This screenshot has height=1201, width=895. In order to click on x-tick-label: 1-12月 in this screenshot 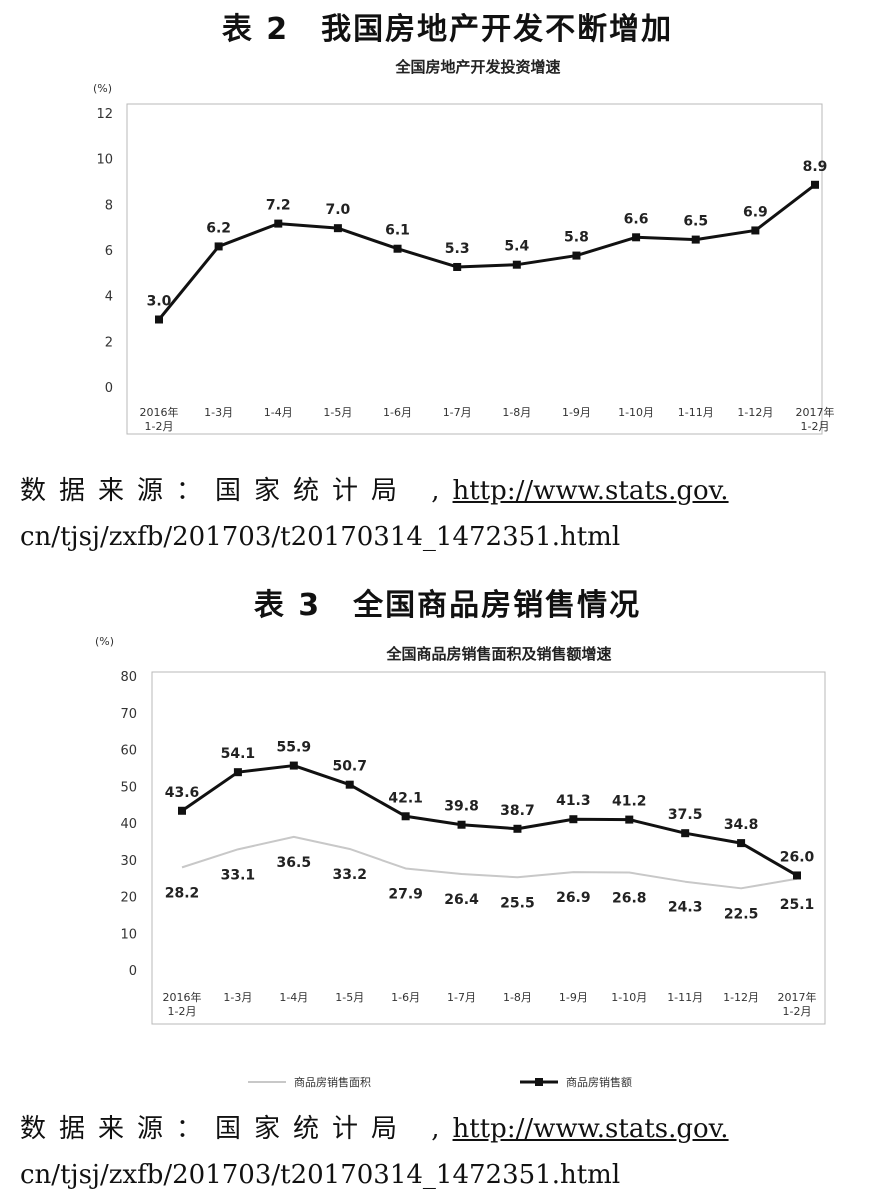, I will do `click(755, 412)`.